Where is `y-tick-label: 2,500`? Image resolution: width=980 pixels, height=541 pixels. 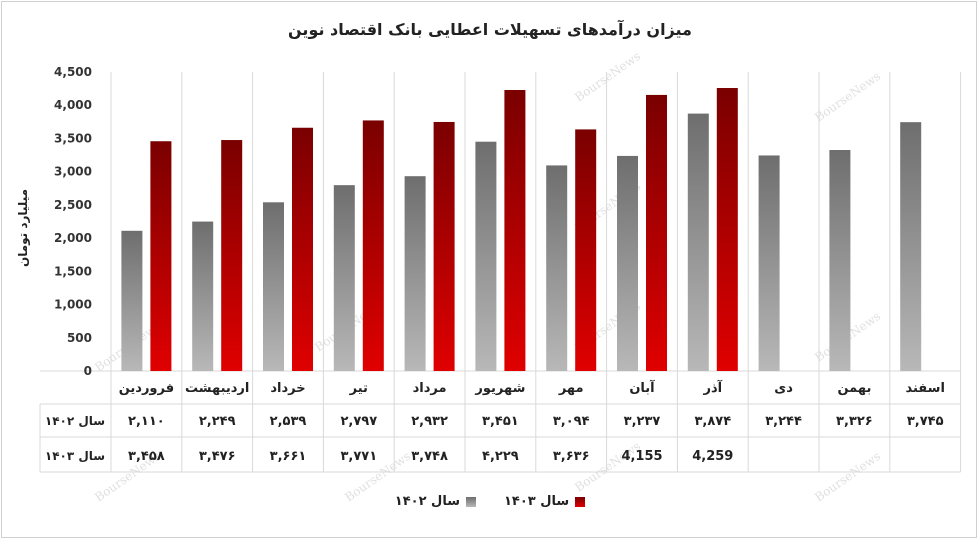
y-tick-label: 2,500 is located at coordinates (73, 205).